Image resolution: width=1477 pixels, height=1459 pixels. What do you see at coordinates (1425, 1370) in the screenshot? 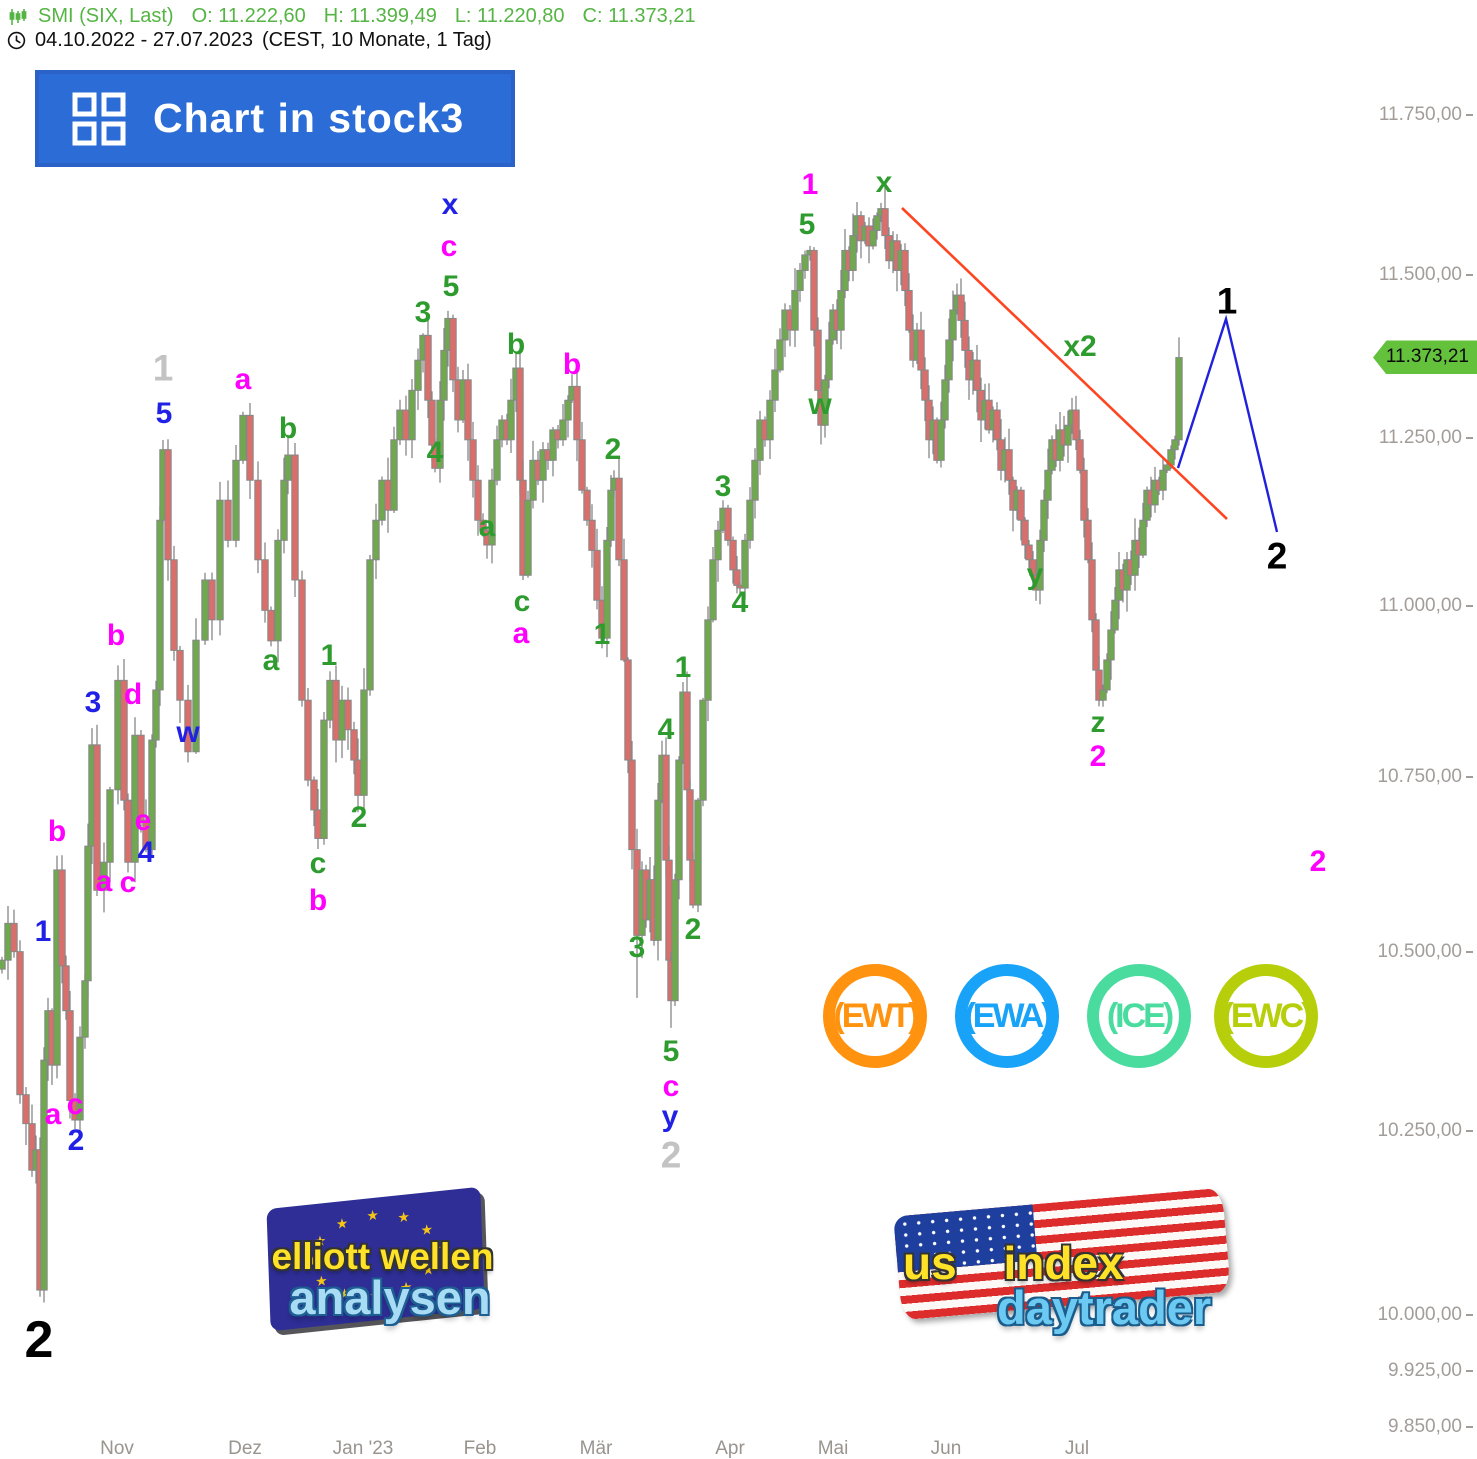
I see `y-axis-price-label: 9.925,00` at bounding box center [1425, 1370].